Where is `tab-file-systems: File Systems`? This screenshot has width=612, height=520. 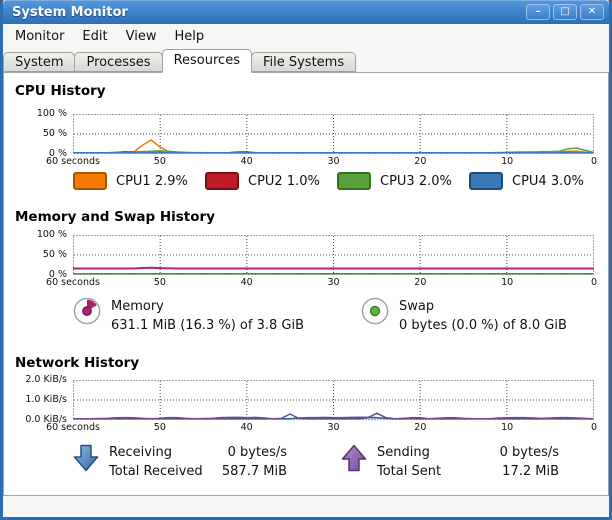
tab-file-systems: File Systems is located at coordinates (303, 62).